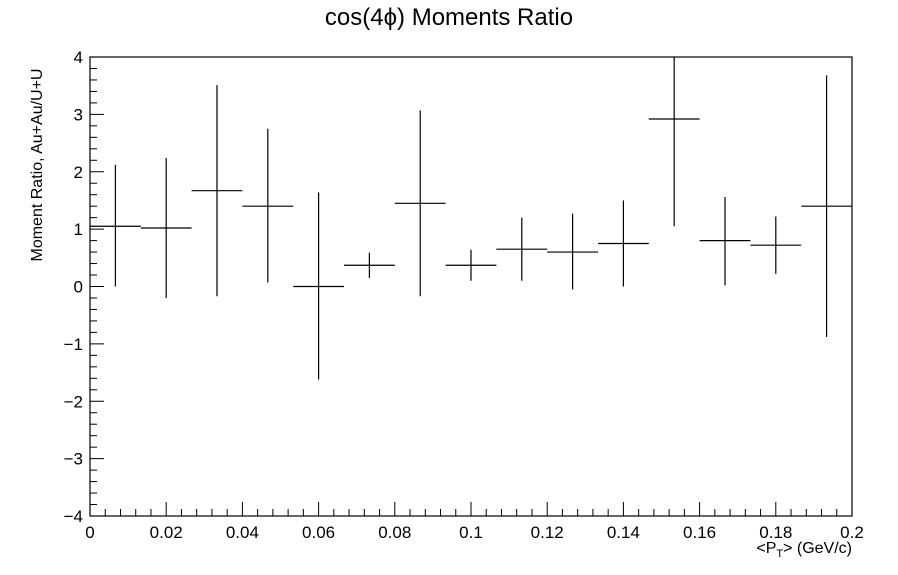  What do you see at coordinates (73, 401) in the screenshot?
I see `y-tick-label: −2` at bounding box center [73, 401].